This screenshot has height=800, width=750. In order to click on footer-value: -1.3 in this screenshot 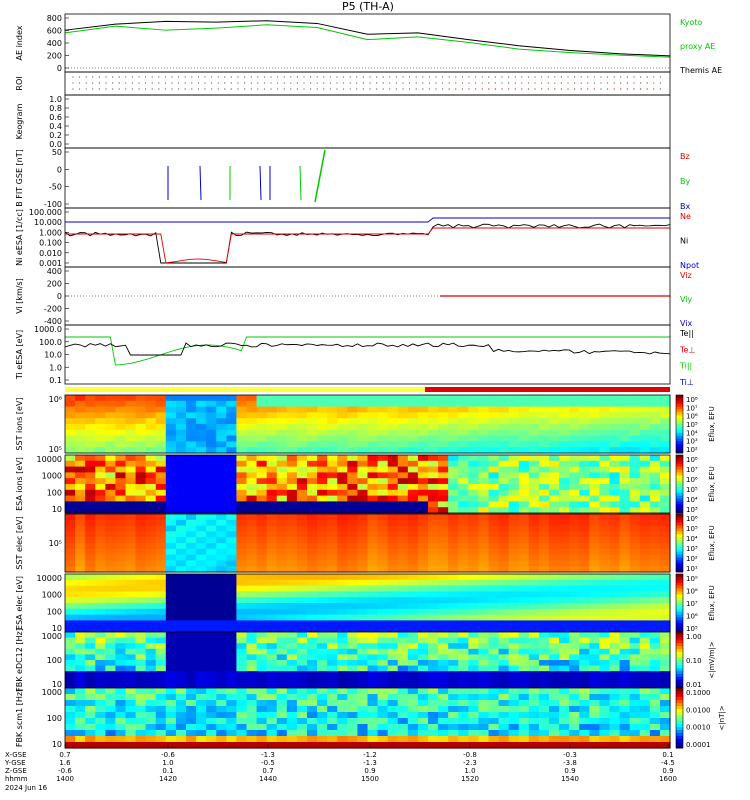, I will do `click(370, 763)`.